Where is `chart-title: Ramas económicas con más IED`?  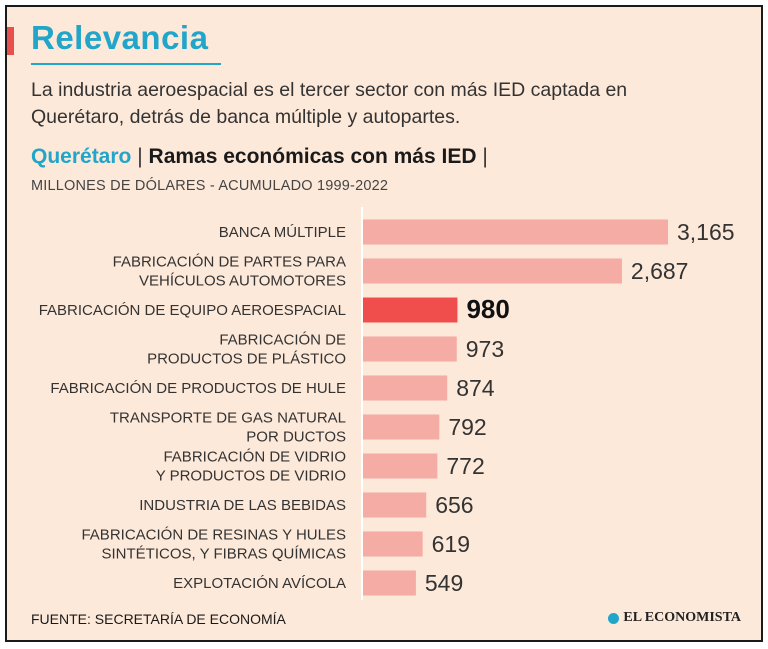
chart-title: Ramas económicas con más IED is located at coordinates (312, 156).